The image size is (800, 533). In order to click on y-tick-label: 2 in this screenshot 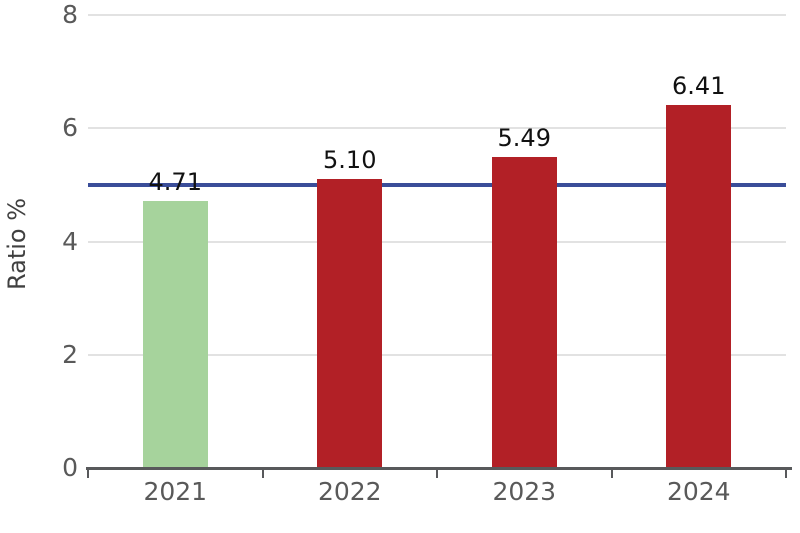, I will do `click(70, 354)`.